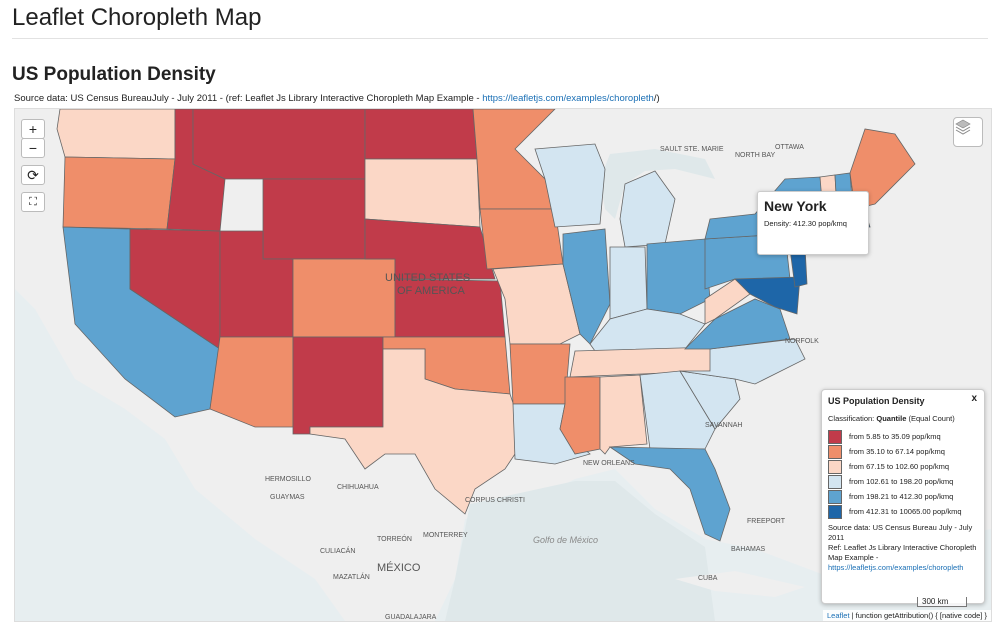  What do you see at coordinates (394, 538) in the screenshot?
I see `map-label-torreon: TORREÓN` at bounding box center [394, 538].